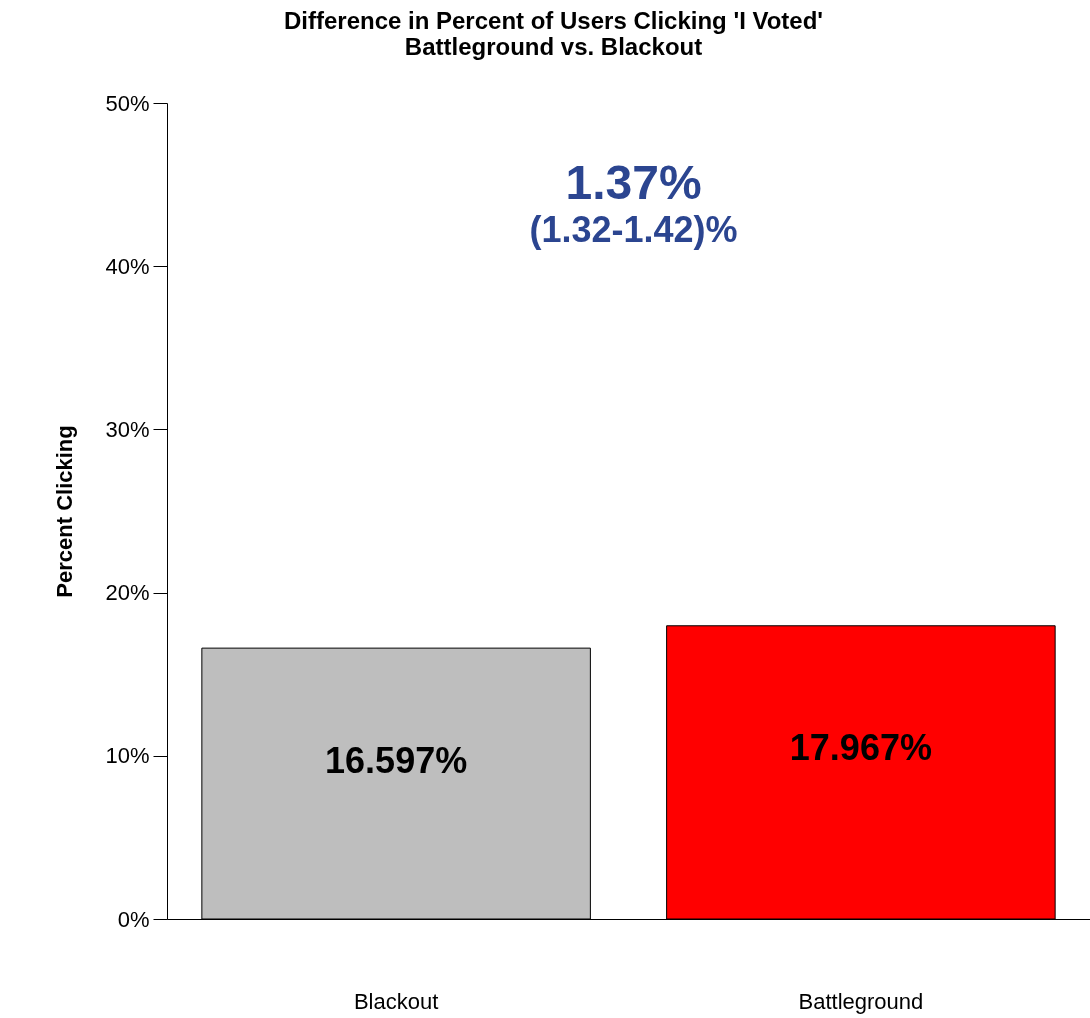 The width and height of the screenshot is (1090, 1018). What do you see at coordinates (127, 593) in the screenshot?
I see `y-tick-label: 20%` at bounding box center [127, 593].